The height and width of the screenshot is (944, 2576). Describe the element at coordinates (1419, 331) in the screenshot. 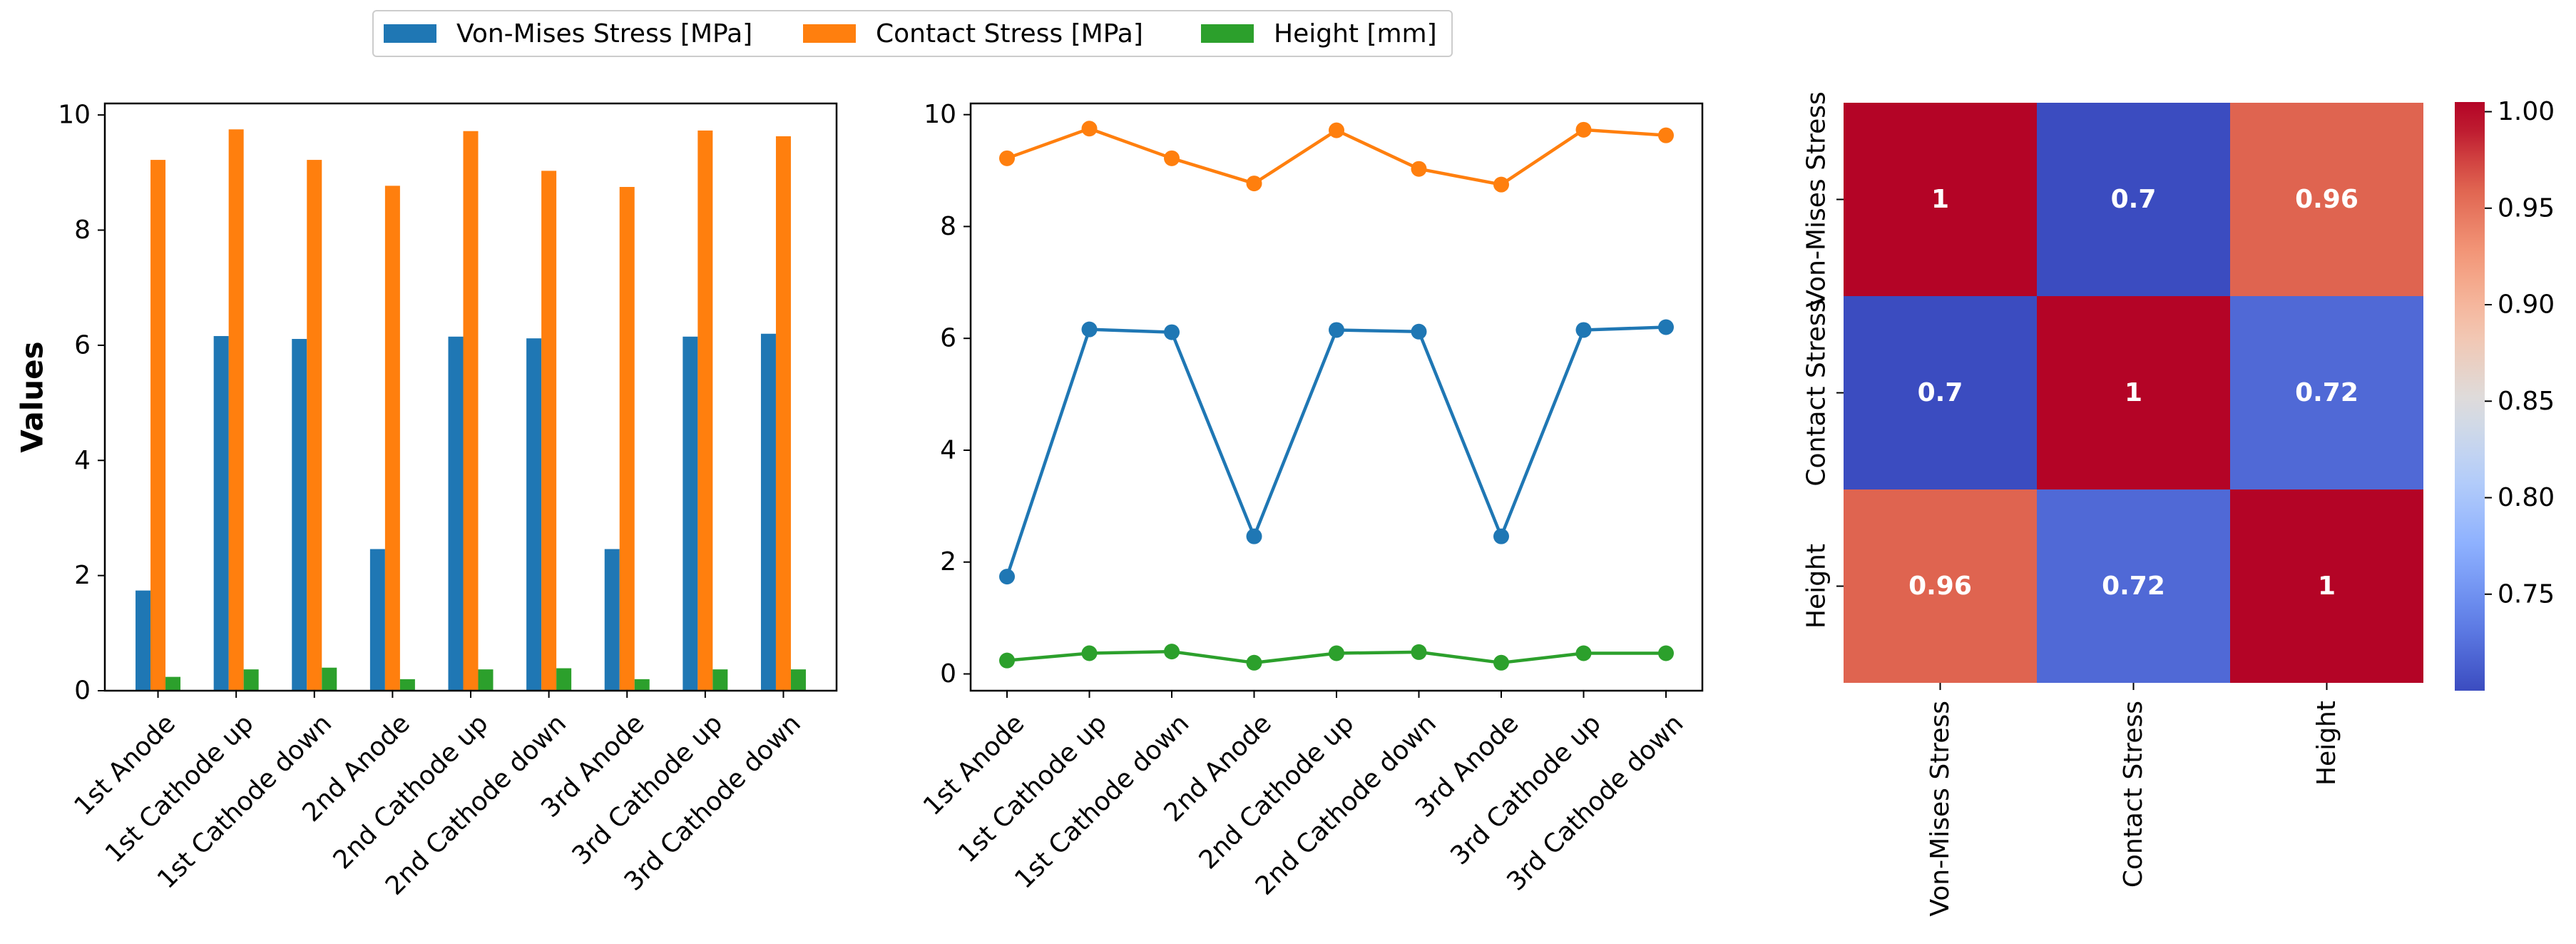

I see `point-von-mises-stress-mpa-2nd-cathode-down` at that location.